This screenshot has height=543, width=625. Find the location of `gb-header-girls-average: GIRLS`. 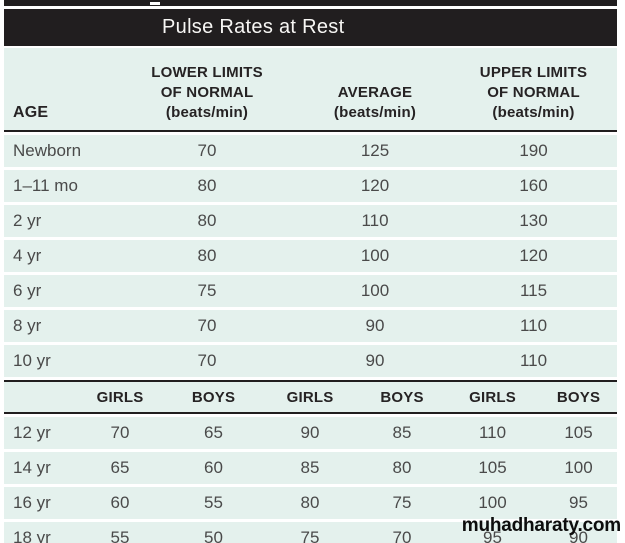

gb-header-girls-average: GIRLS is located at coordinates (310, 397).